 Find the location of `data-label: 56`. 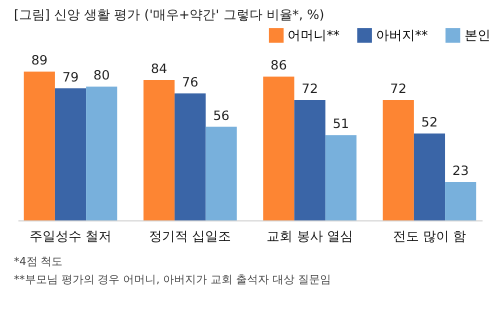

data-label: 56 is located at coordinates (221, 116).